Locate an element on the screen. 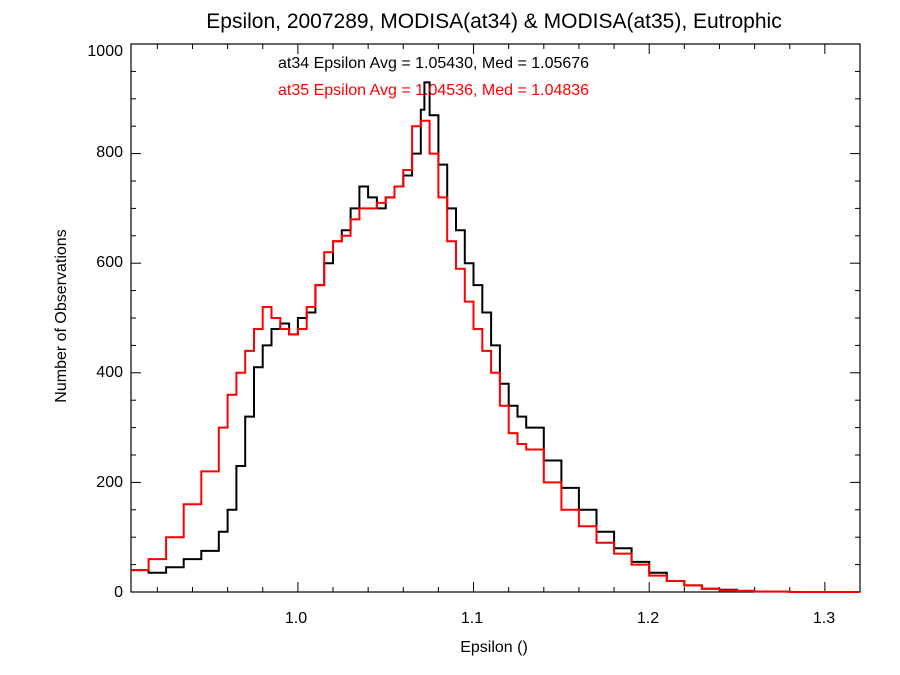 This screenshot has width=900, height=675. x-tick-label-1.2: 1.2 is located at coordinates (648, 618).